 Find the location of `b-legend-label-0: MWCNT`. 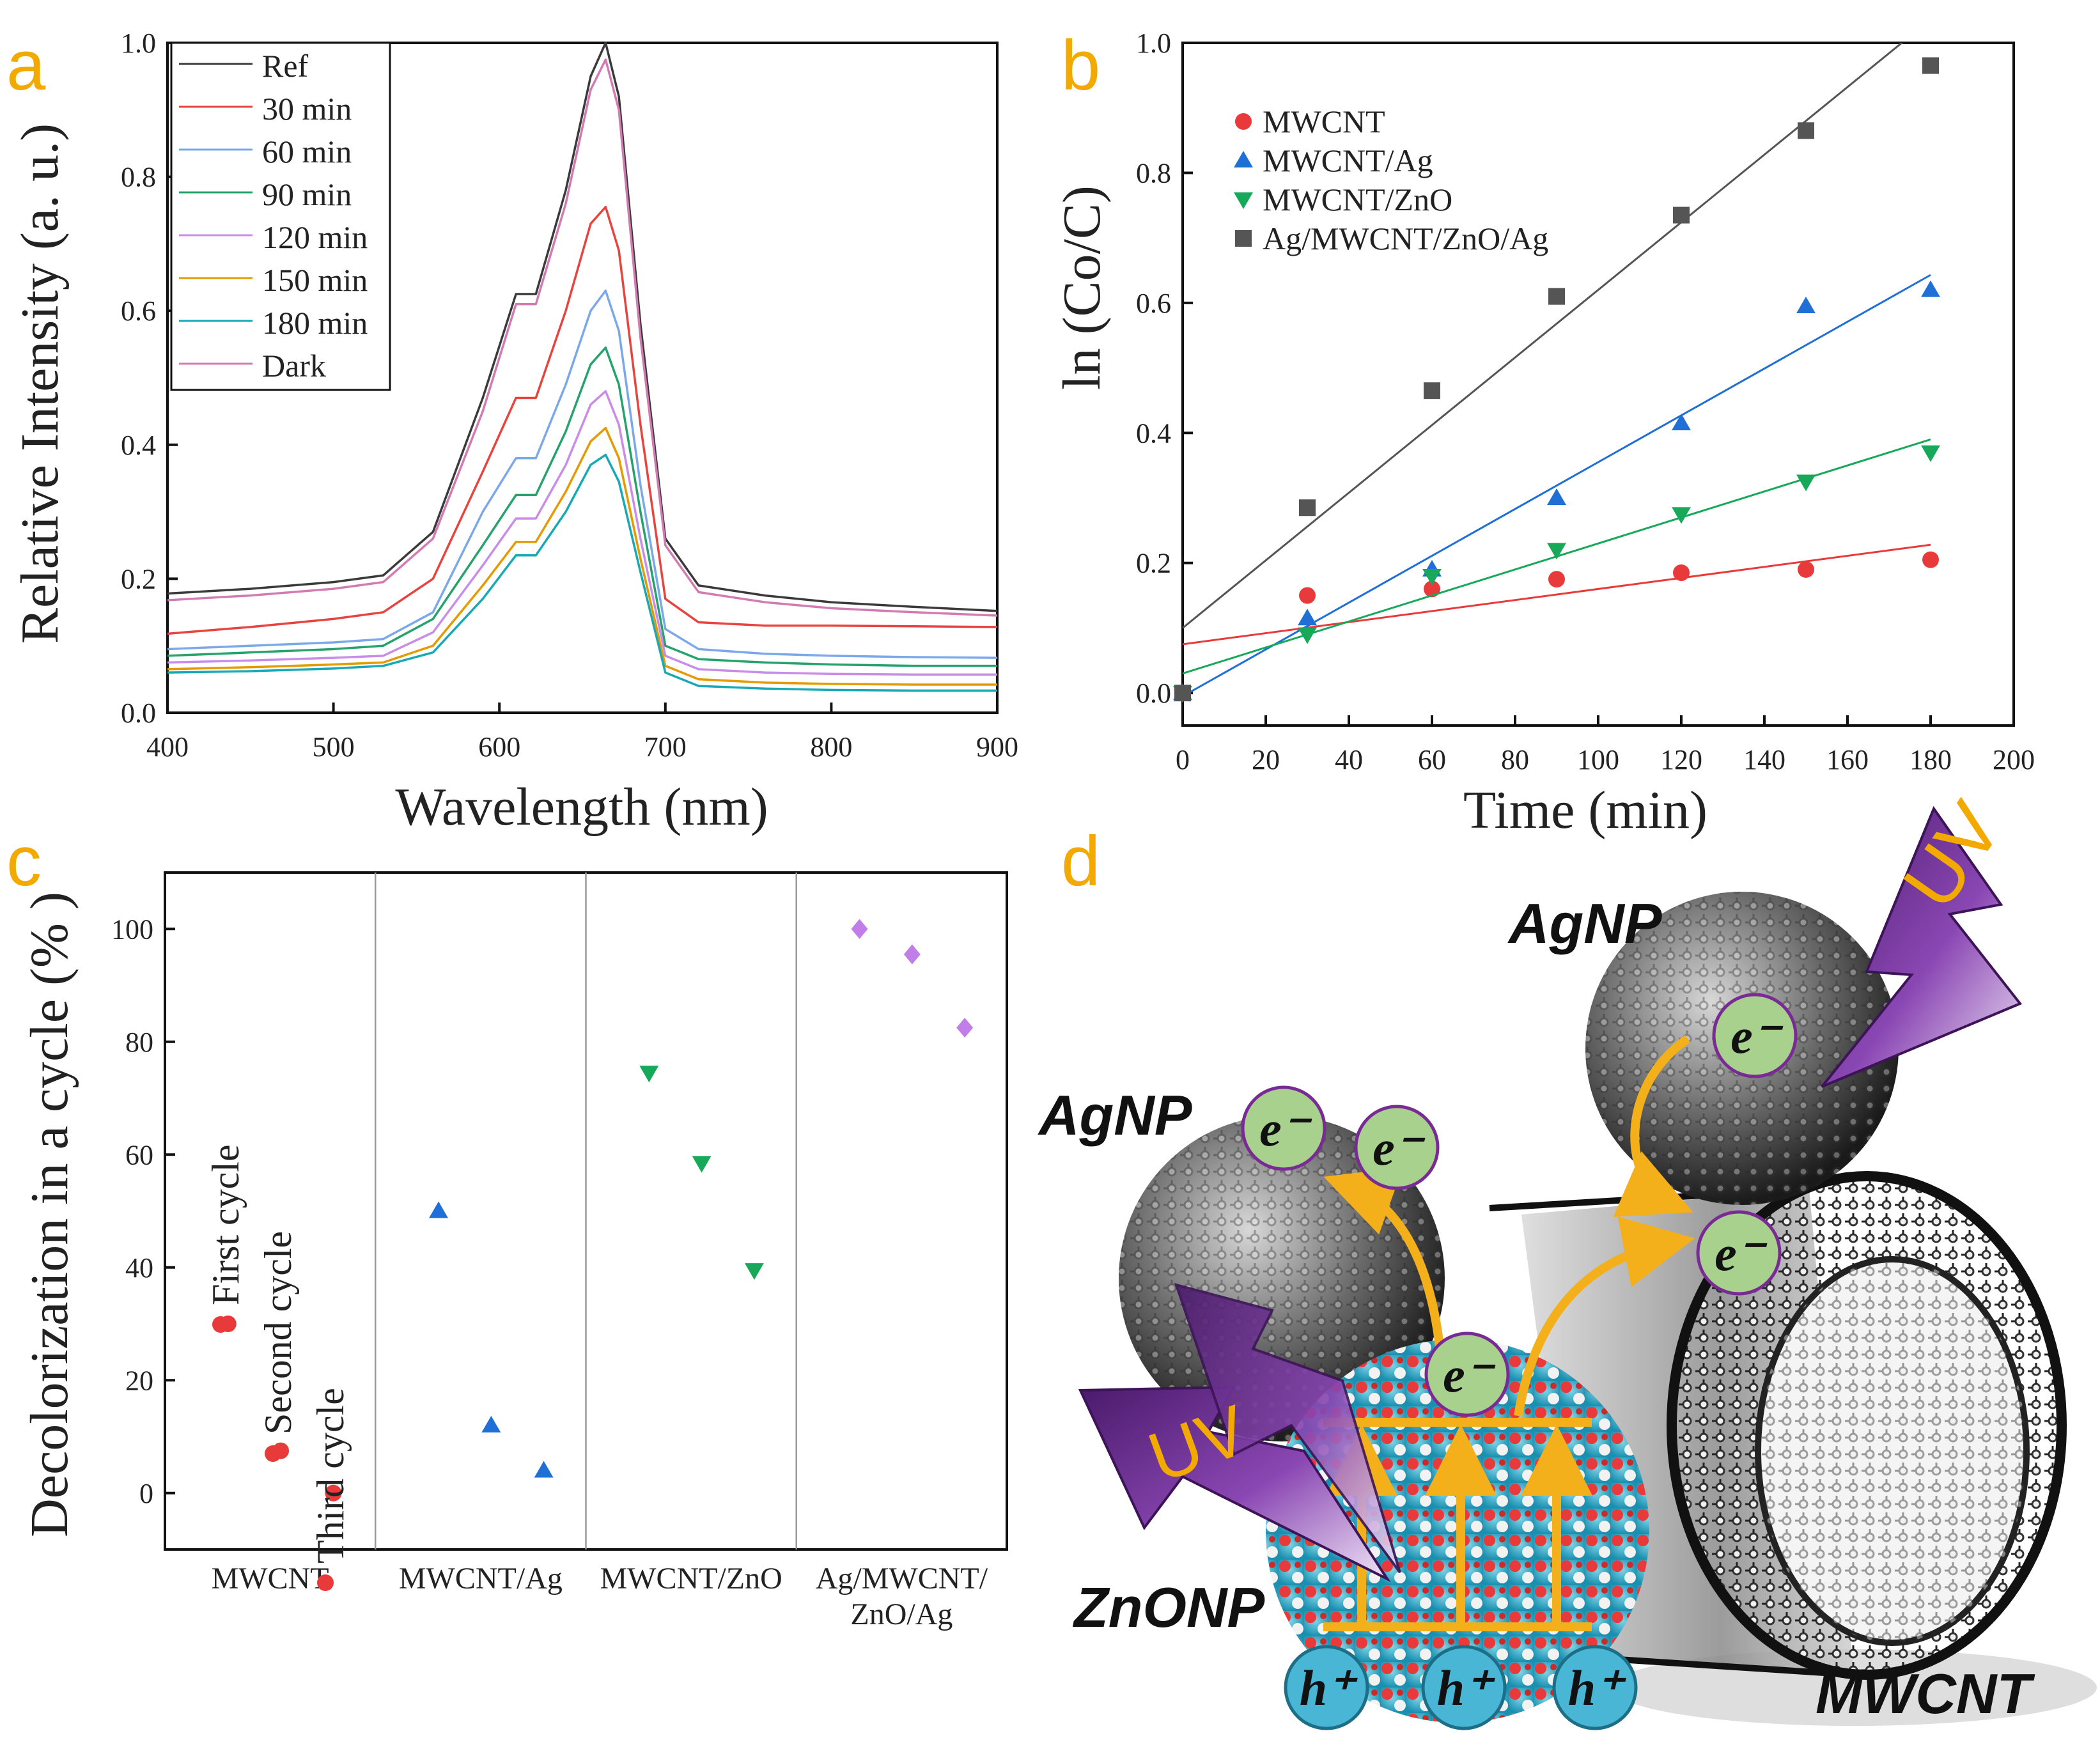

b-legend-label-0: MWCNT is located at coordinates (1324, 122).